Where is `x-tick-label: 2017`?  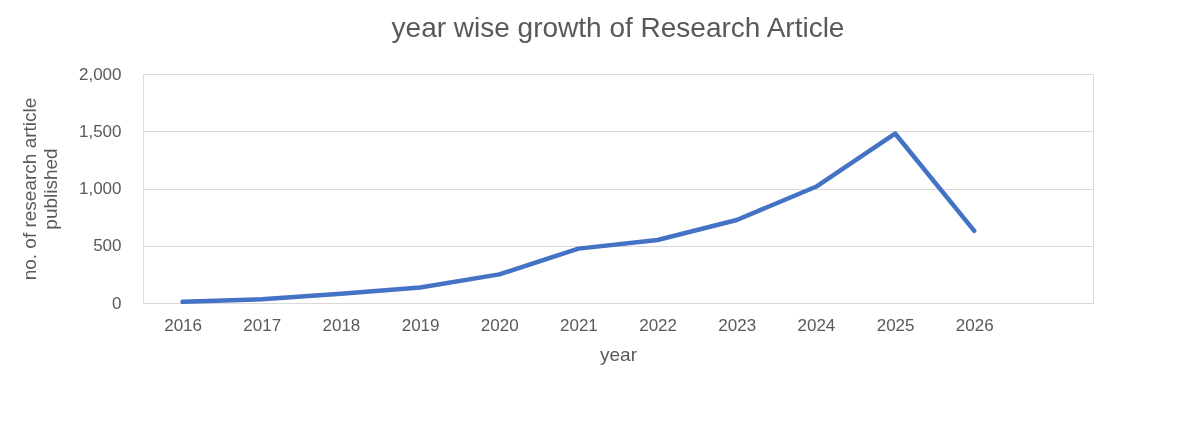 x-tick-label: 2017 is located at coordinates (262, 325).